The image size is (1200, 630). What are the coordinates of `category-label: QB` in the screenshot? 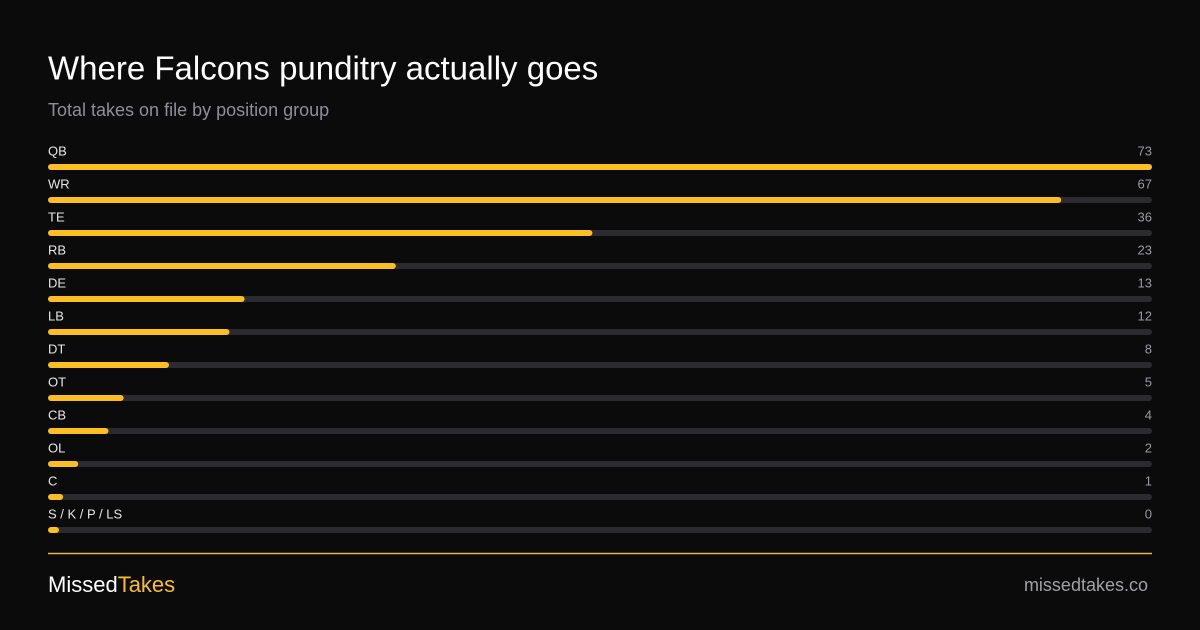 It's located at (57, 150).